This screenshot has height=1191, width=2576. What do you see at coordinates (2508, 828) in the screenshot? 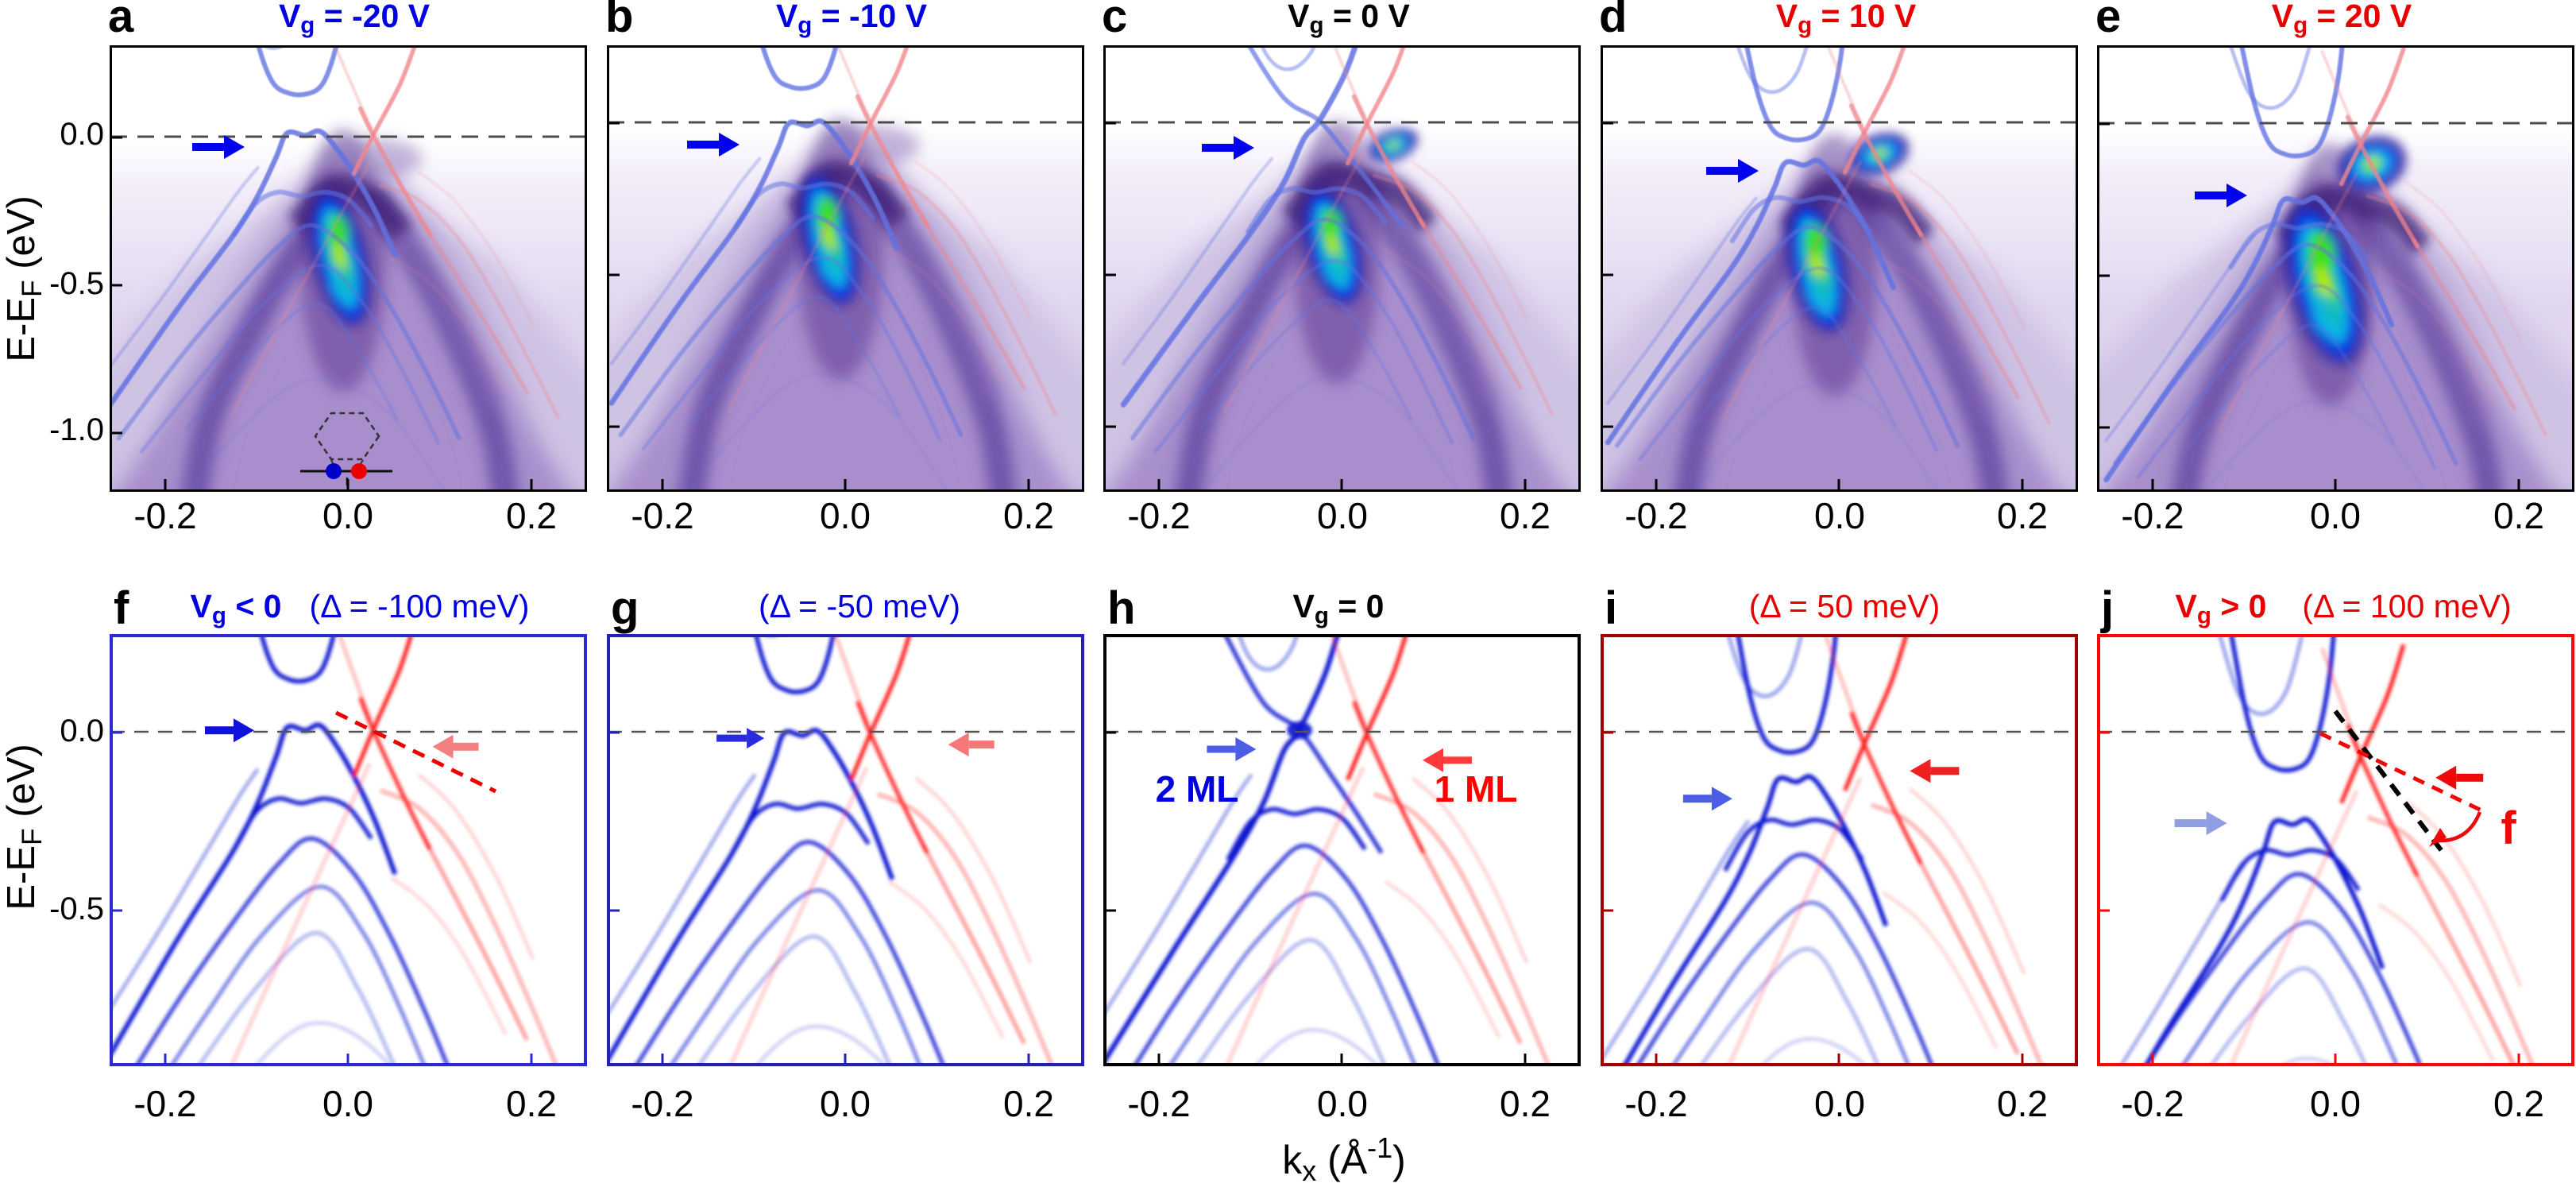
I see `svg-text: f` at bounding box center [2508, 828].